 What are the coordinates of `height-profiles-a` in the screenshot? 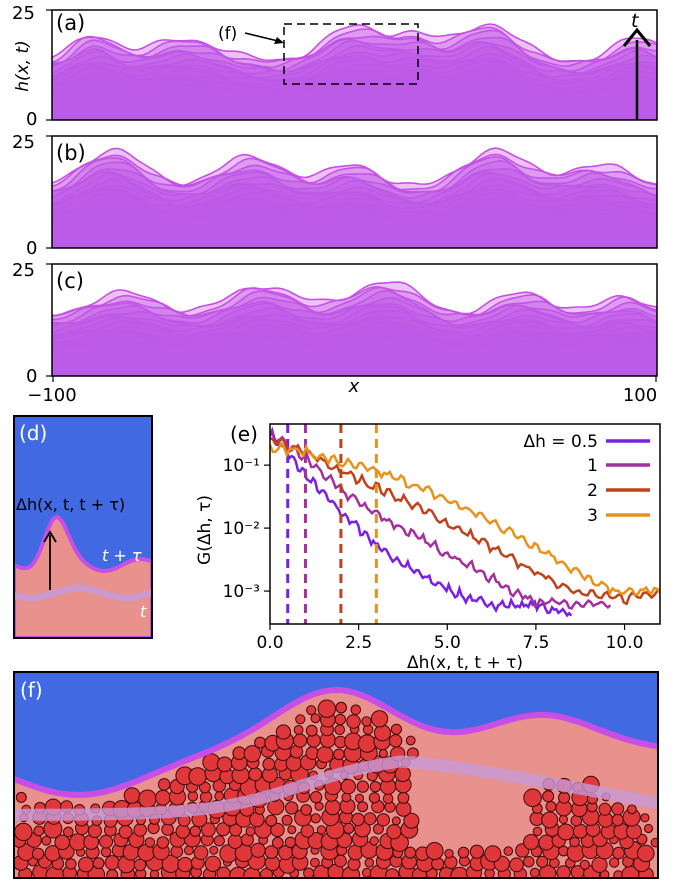 It's located at (354, 71).